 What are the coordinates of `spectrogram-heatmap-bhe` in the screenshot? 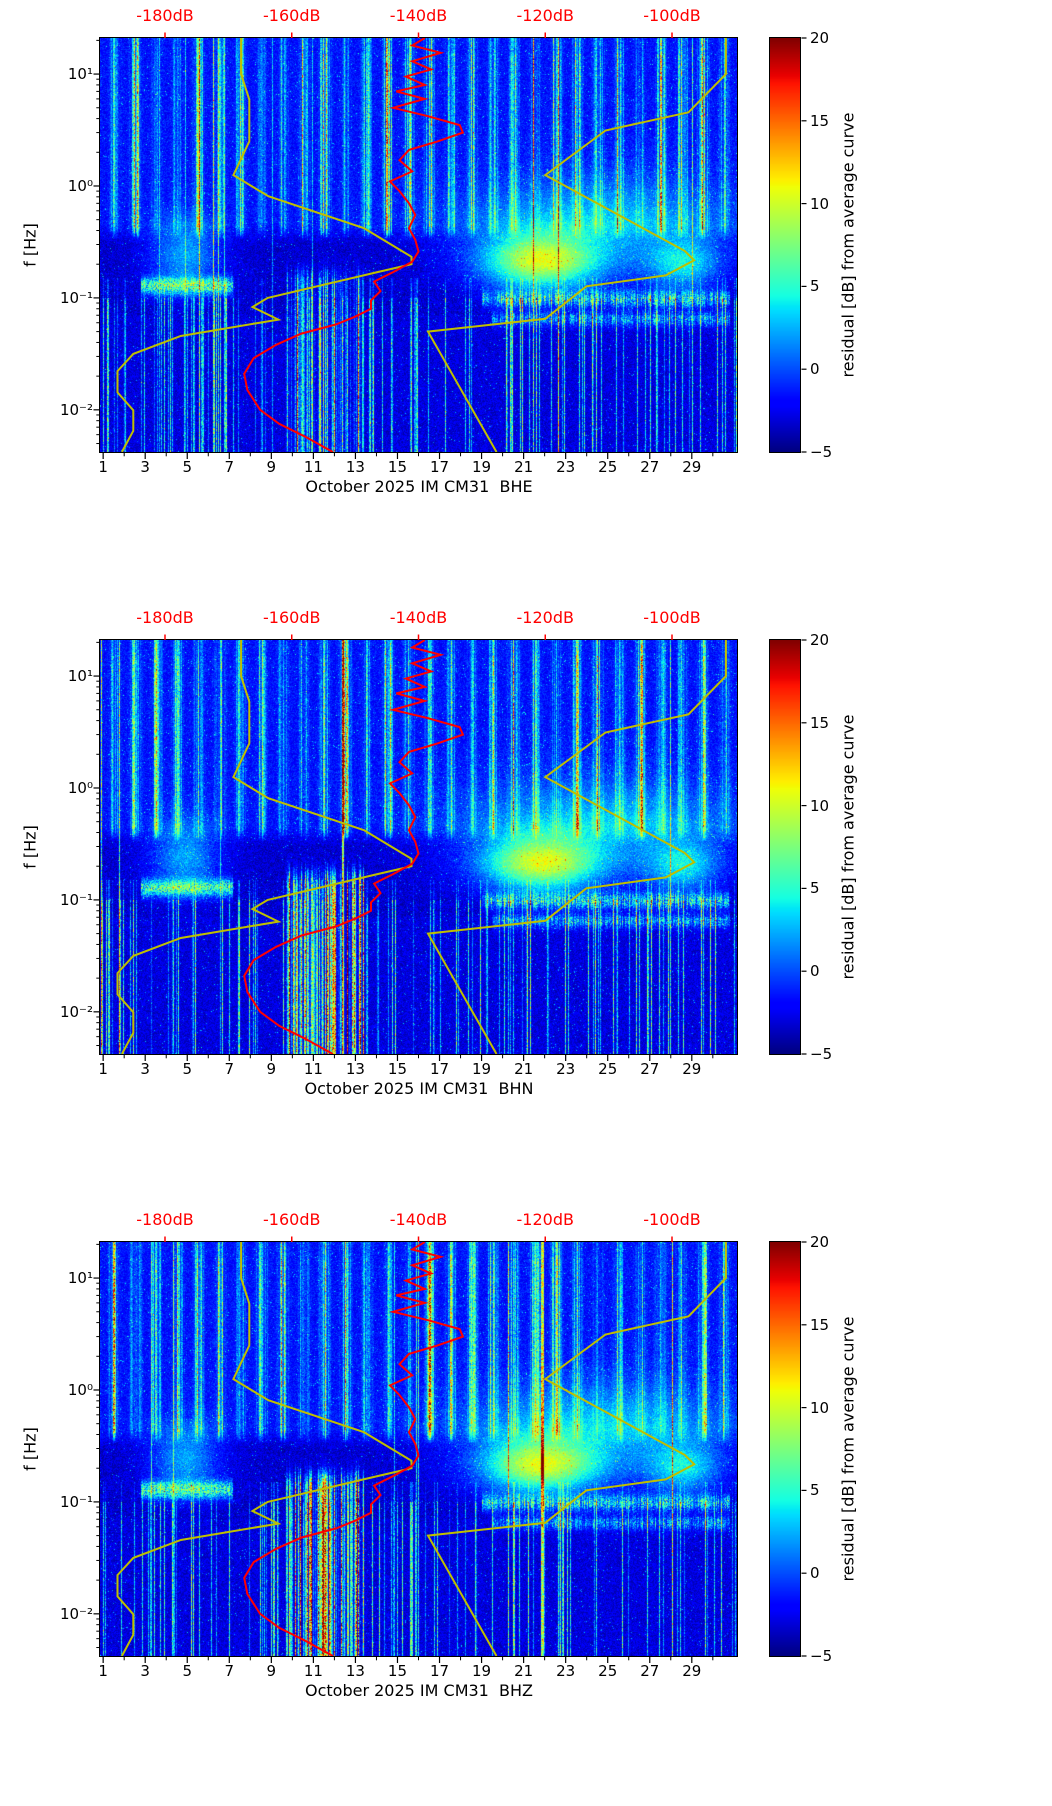 It's located at (418, 245).